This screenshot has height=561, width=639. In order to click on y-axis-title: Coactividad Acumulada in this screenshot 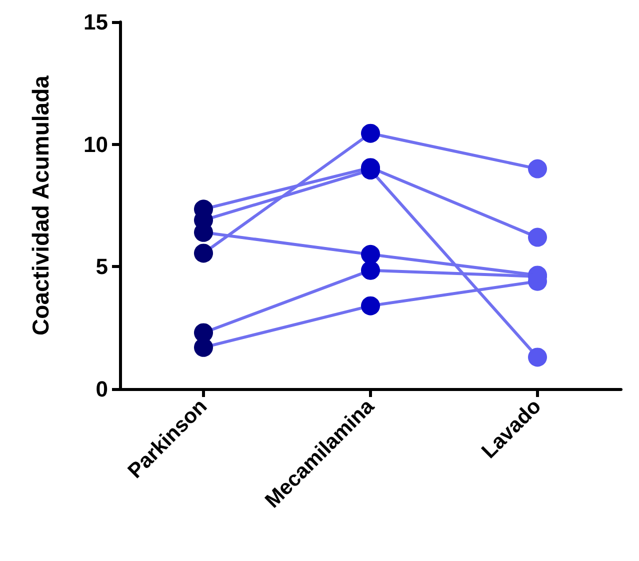, I will do `click(41, 205)`.